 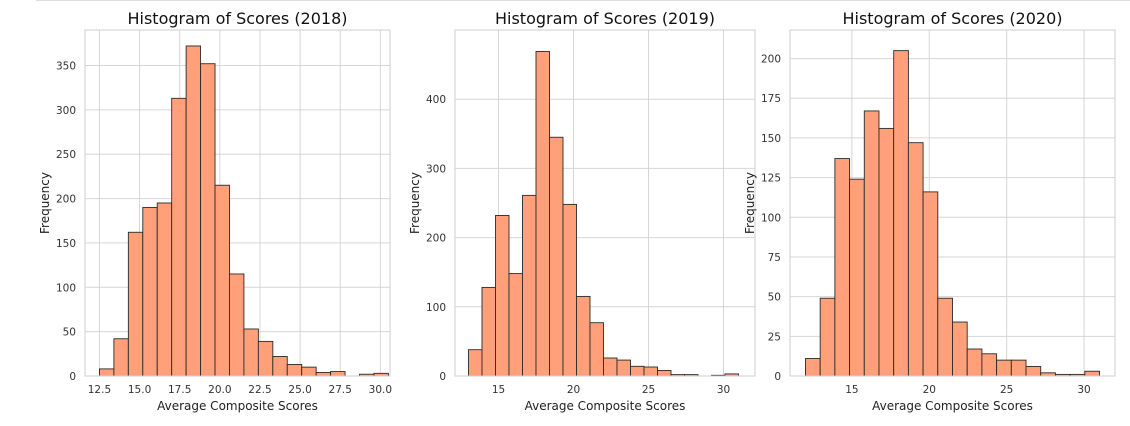 What do you see at coordinates (69, 333) in the screenshot?
I see `y-tick-label-2018: 50` at bounding box center [69, 333].